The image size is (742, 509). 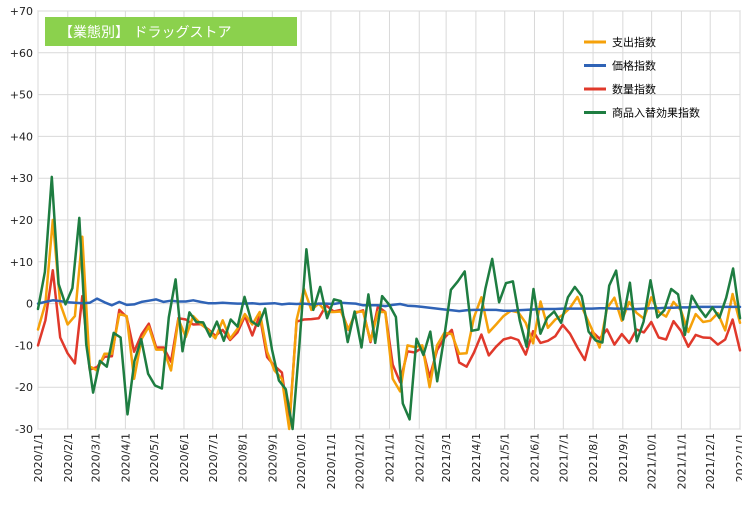 What do you see at coordinates (125, 457) in the screenshot?
I see `x-tick-label: 2020/4/1` at bounding box center [125, 457].